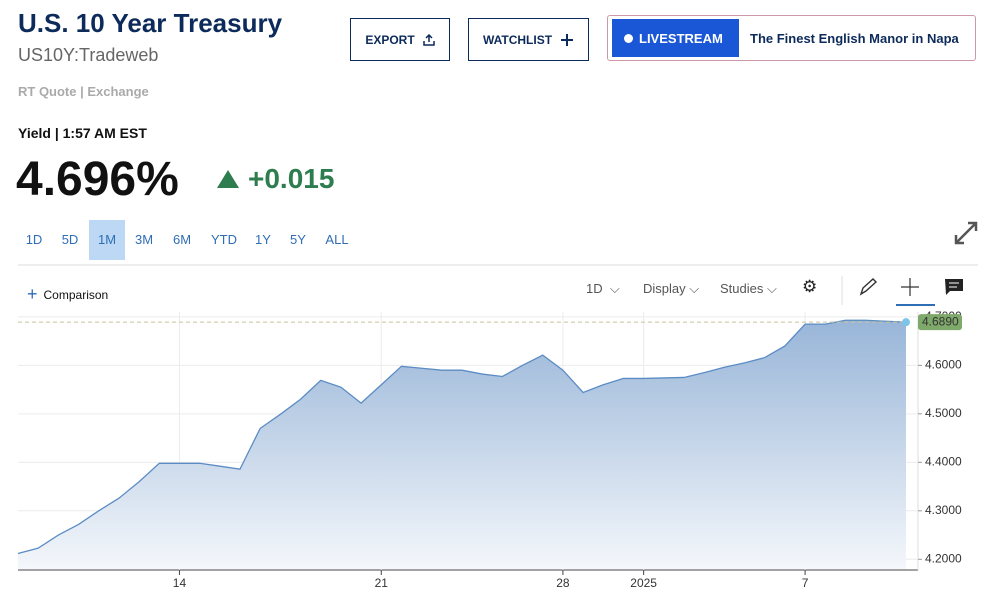 This screenshot has width=997, height=597. What do you see at coordinates (228, 179) in the screenshot?
I see `up-arrow` at bounding box center [228, 179].